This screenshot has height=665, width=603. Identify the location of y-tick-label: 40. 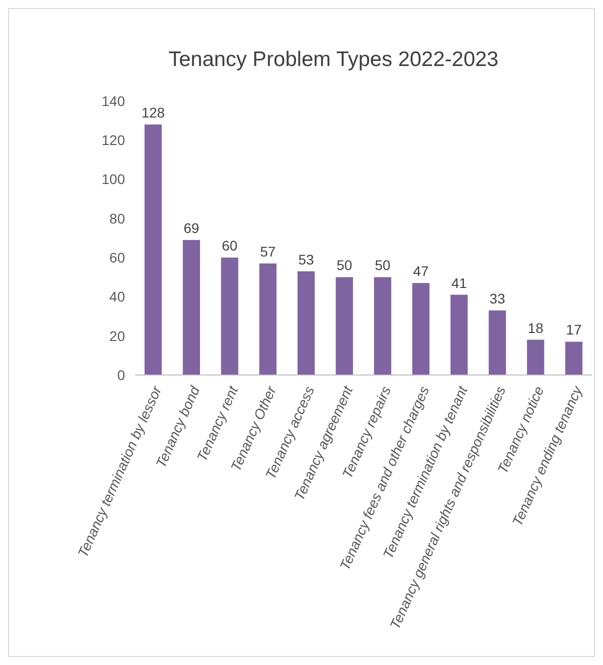
(117, 296).